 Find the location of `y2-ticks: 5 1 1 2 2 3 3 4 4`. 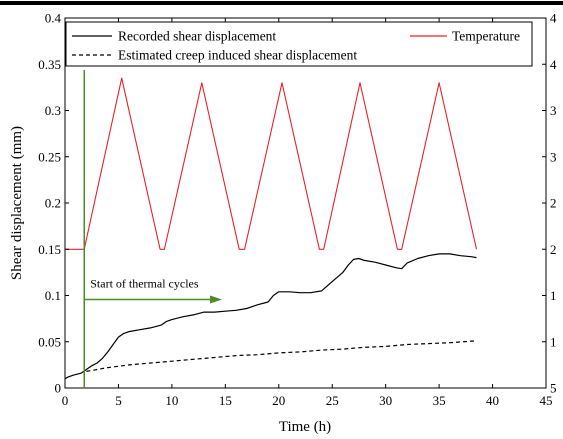

y2-ticks: 5 1 1 2 2 3 3 4 4 is located at coordinates (549, 203).